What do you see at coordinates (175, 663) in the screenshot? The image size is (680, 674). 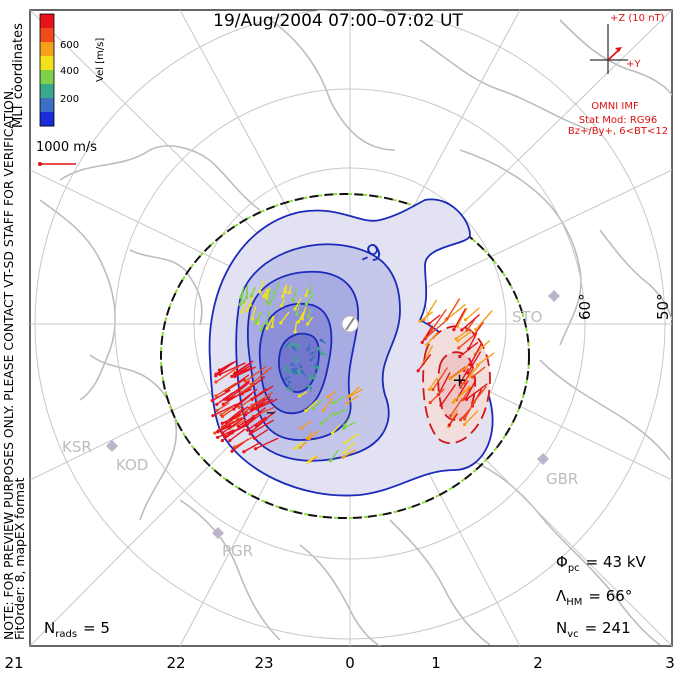 I see `mlt-tick-22: 22` at bounding box center [175, 663].